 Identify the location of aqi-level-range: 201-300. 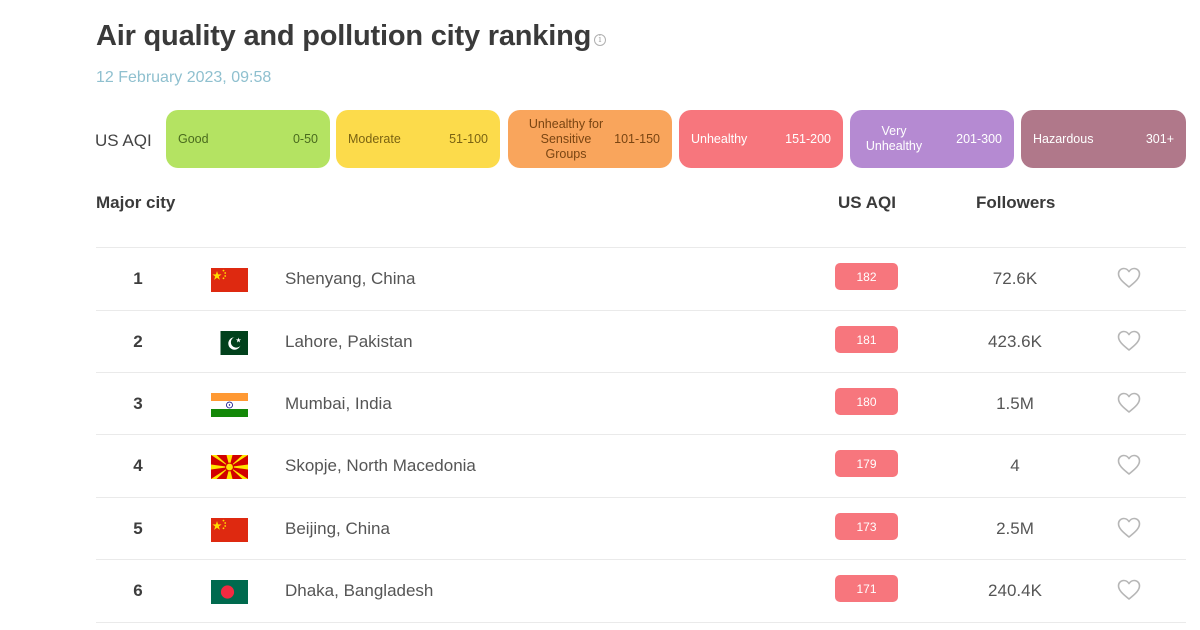
(979, 139).